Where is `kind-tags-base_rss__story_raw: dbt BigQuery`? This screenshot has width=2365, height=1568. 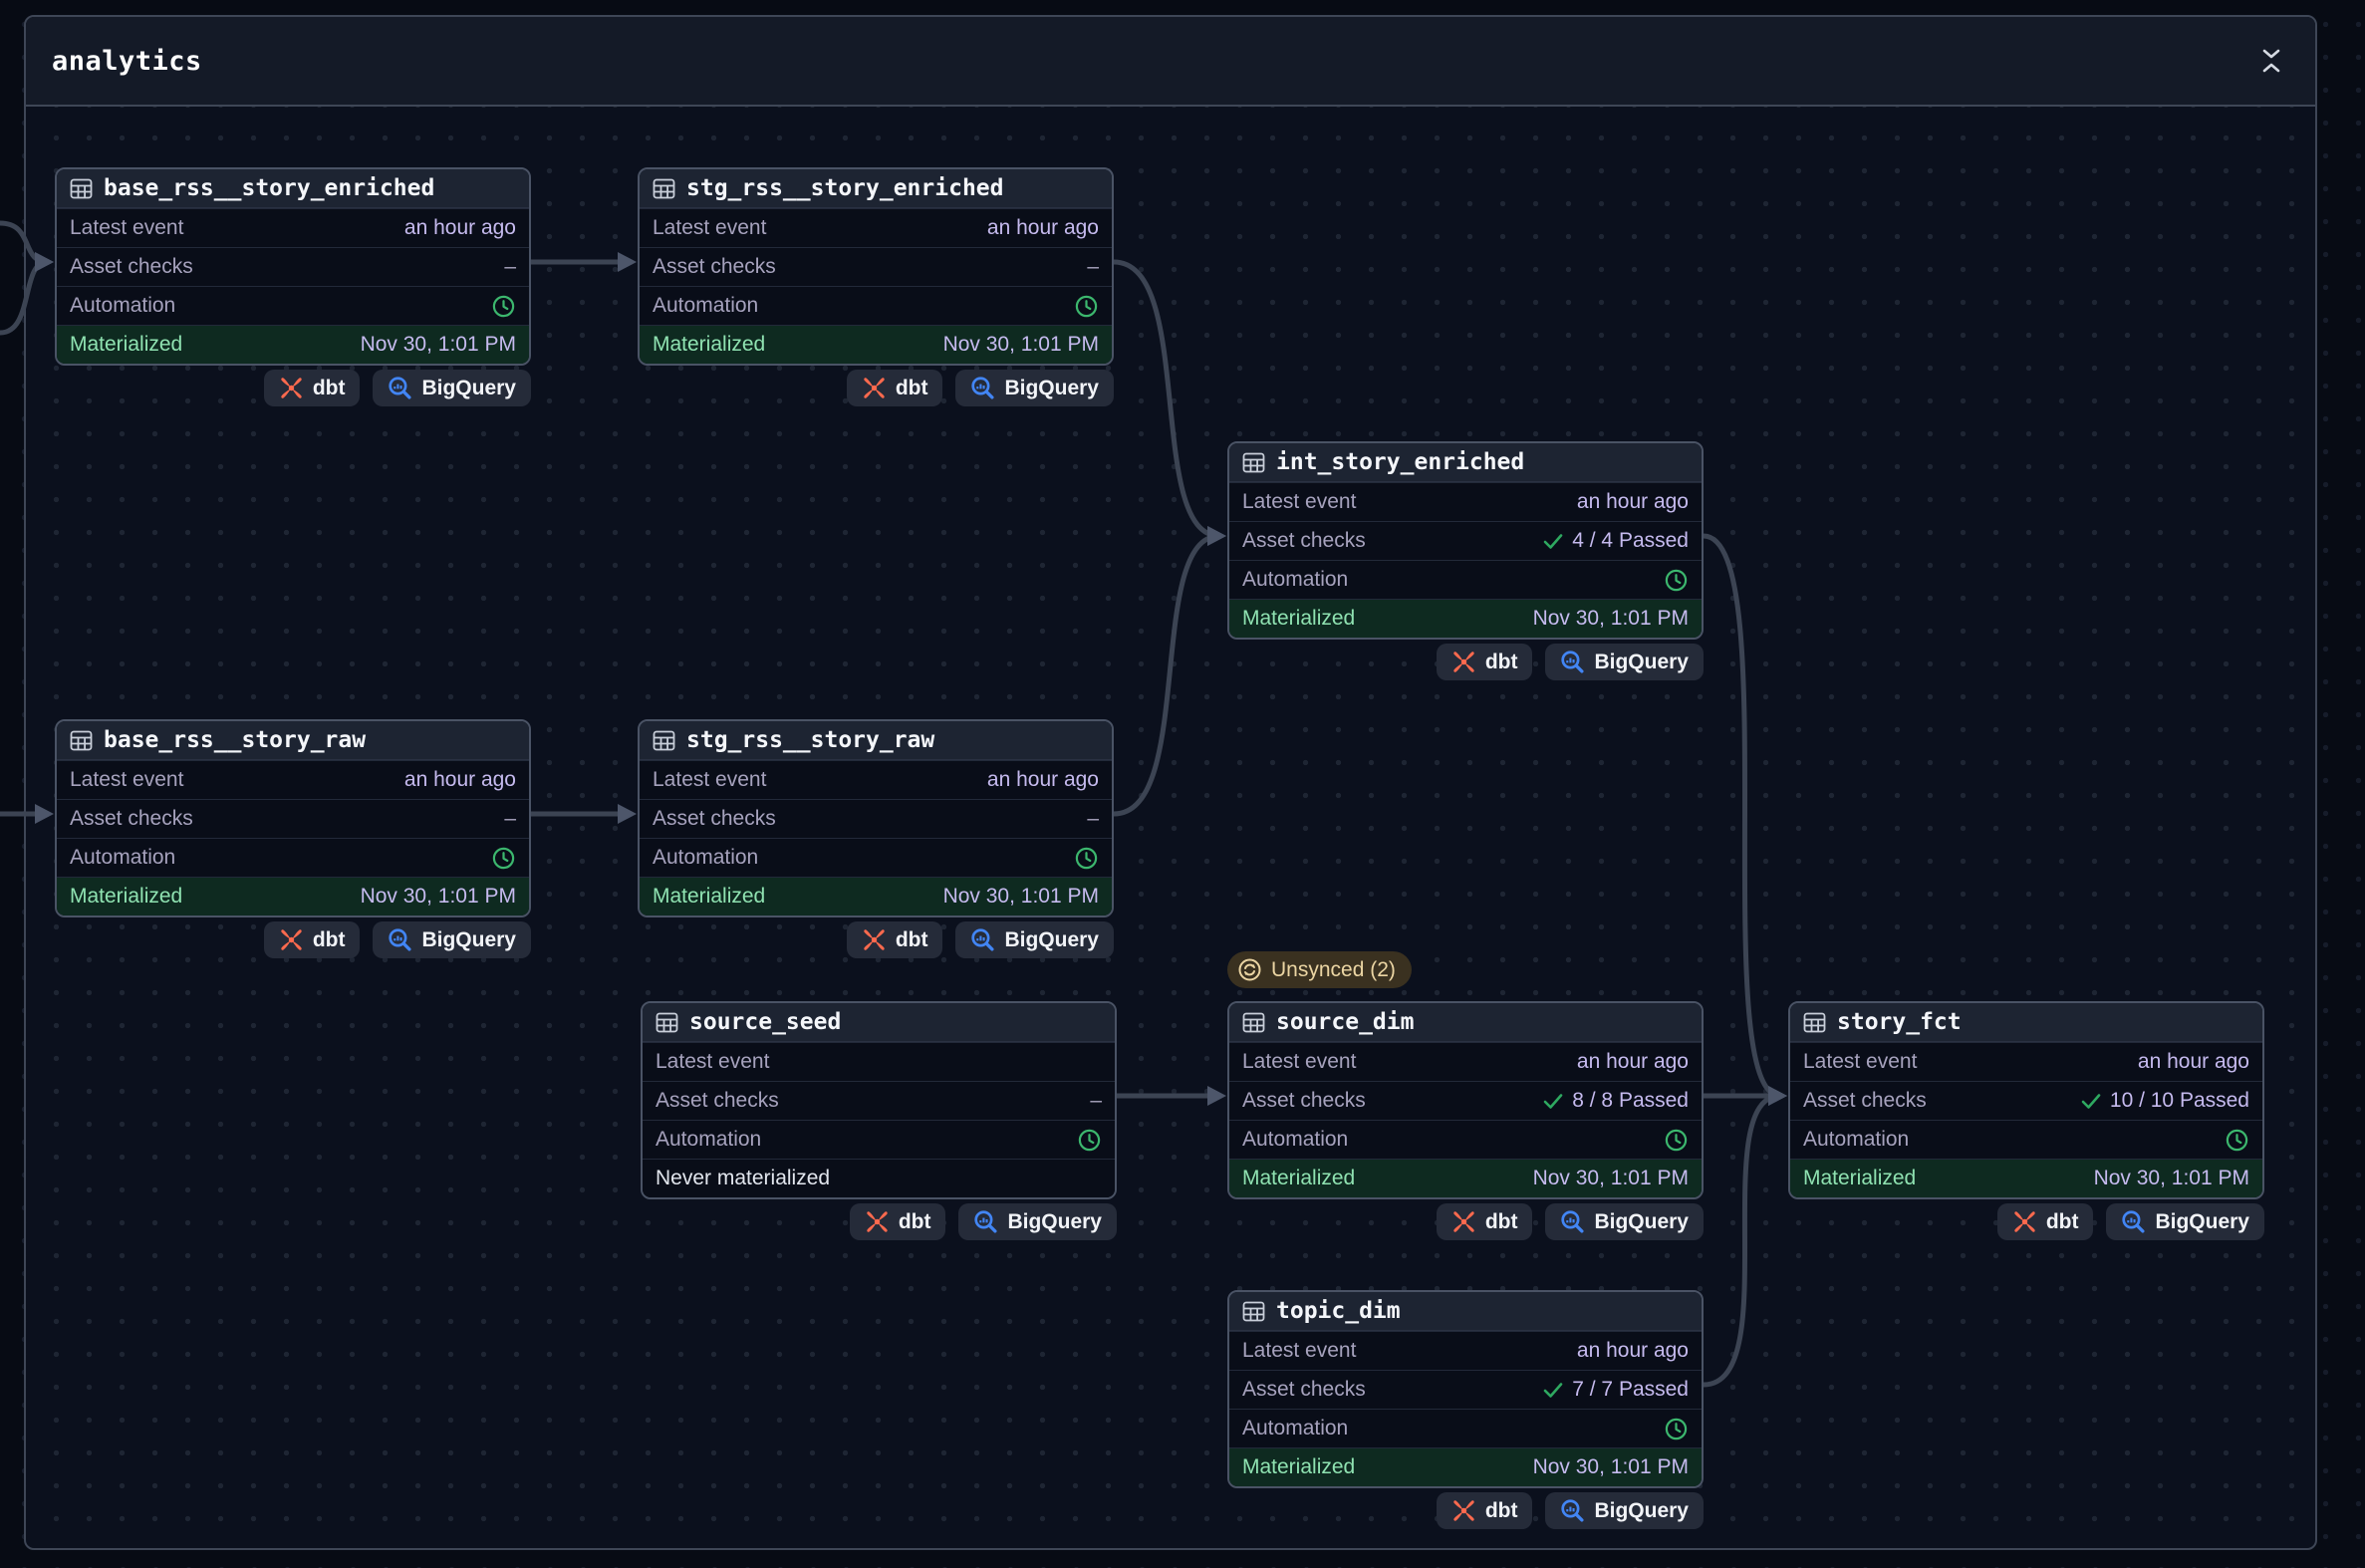 kind-tags-base_rss__story_raw: dbt BigQuery is located at coordinates (293, 939).